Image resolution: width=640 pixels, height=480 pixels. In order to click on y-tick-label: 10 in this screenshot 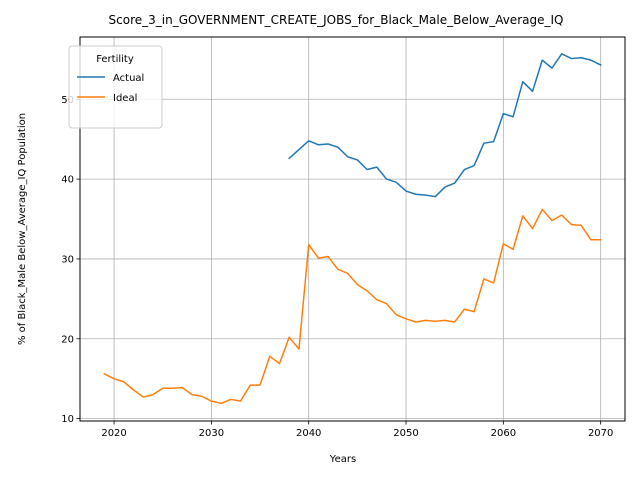, I will do `click(67, 419)`.